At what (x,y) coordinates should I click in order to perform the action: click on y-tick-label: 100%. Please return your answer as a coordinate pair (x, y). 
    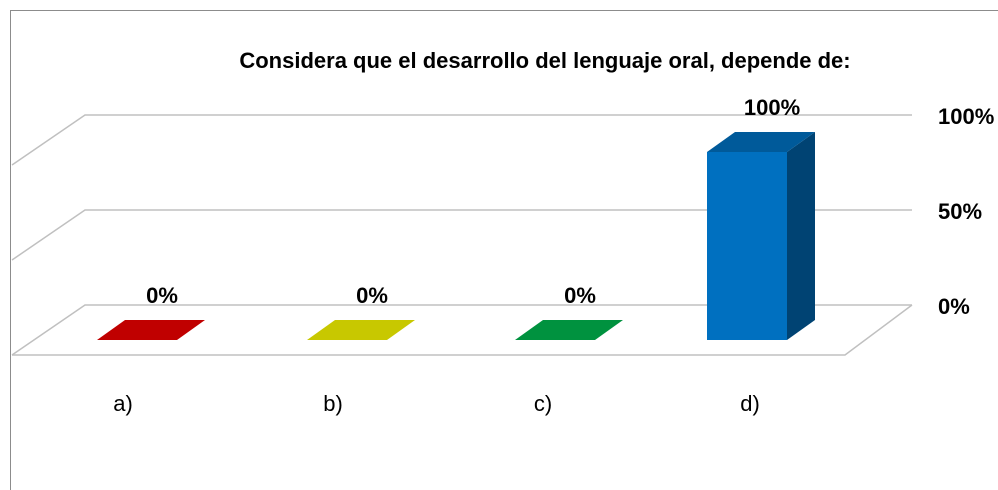
    Looking at the image, I should click on (966, 116).